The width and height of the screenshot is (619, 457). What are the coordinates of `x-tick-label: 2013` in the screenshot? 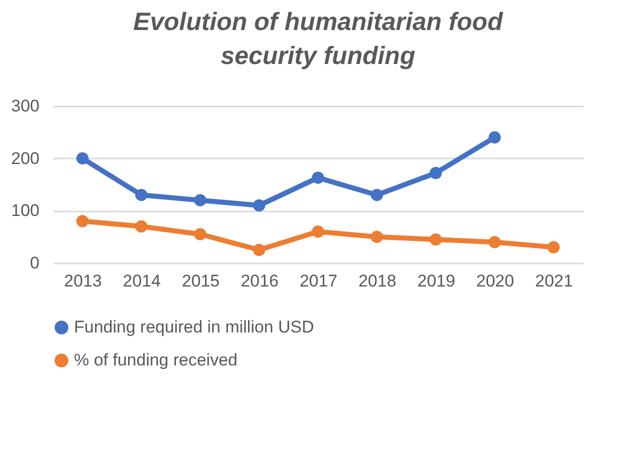 It's located at (83, 281).